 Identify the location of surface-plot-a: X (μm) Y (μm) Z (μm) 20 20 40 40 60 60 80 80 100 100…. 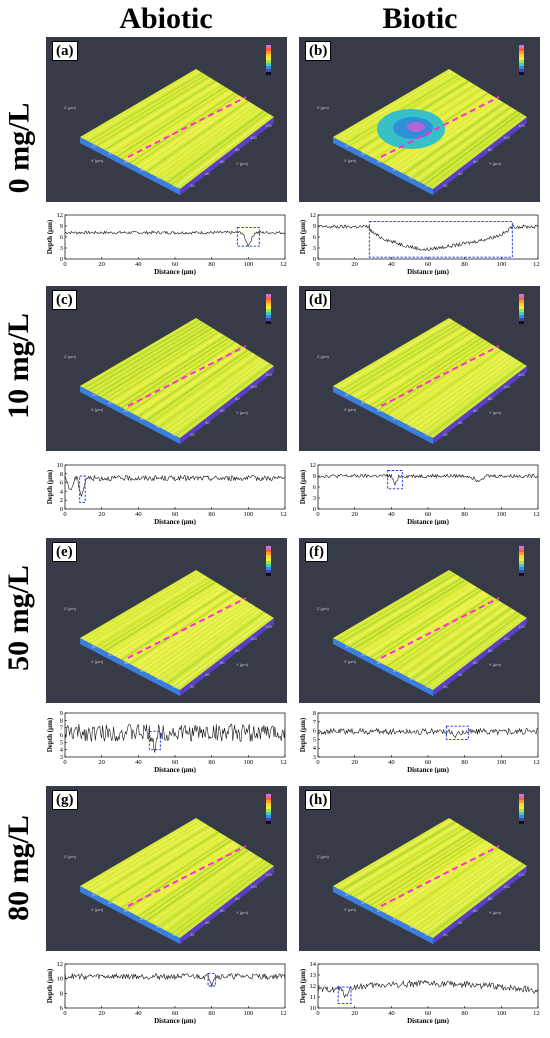
(166, 119).